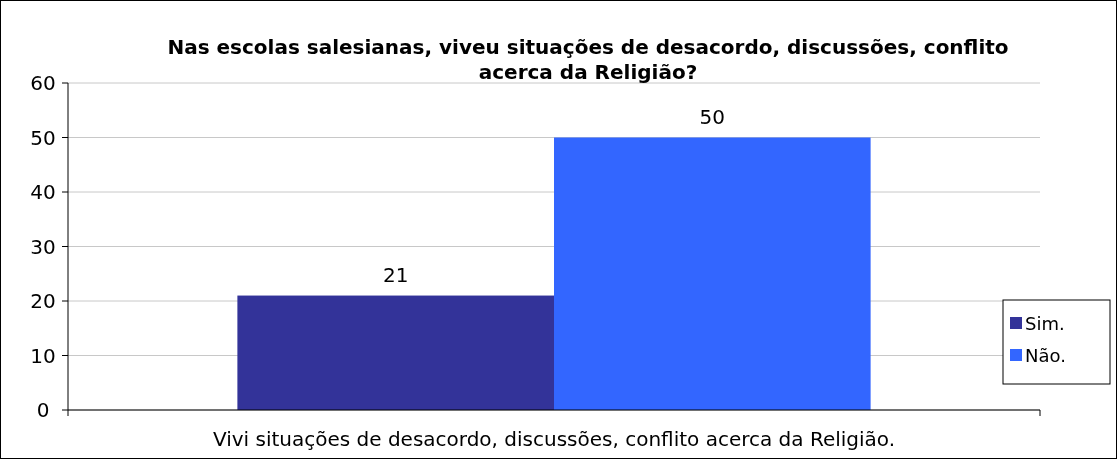 This screenshot has width=1117, height=459. Describe the element at coordinates (588, 59) in the screenshot. I see `chart-title: Nas escolas salesianas, viveu situações de desacordo, discussões, conflito acerca da Religião?` at that location.